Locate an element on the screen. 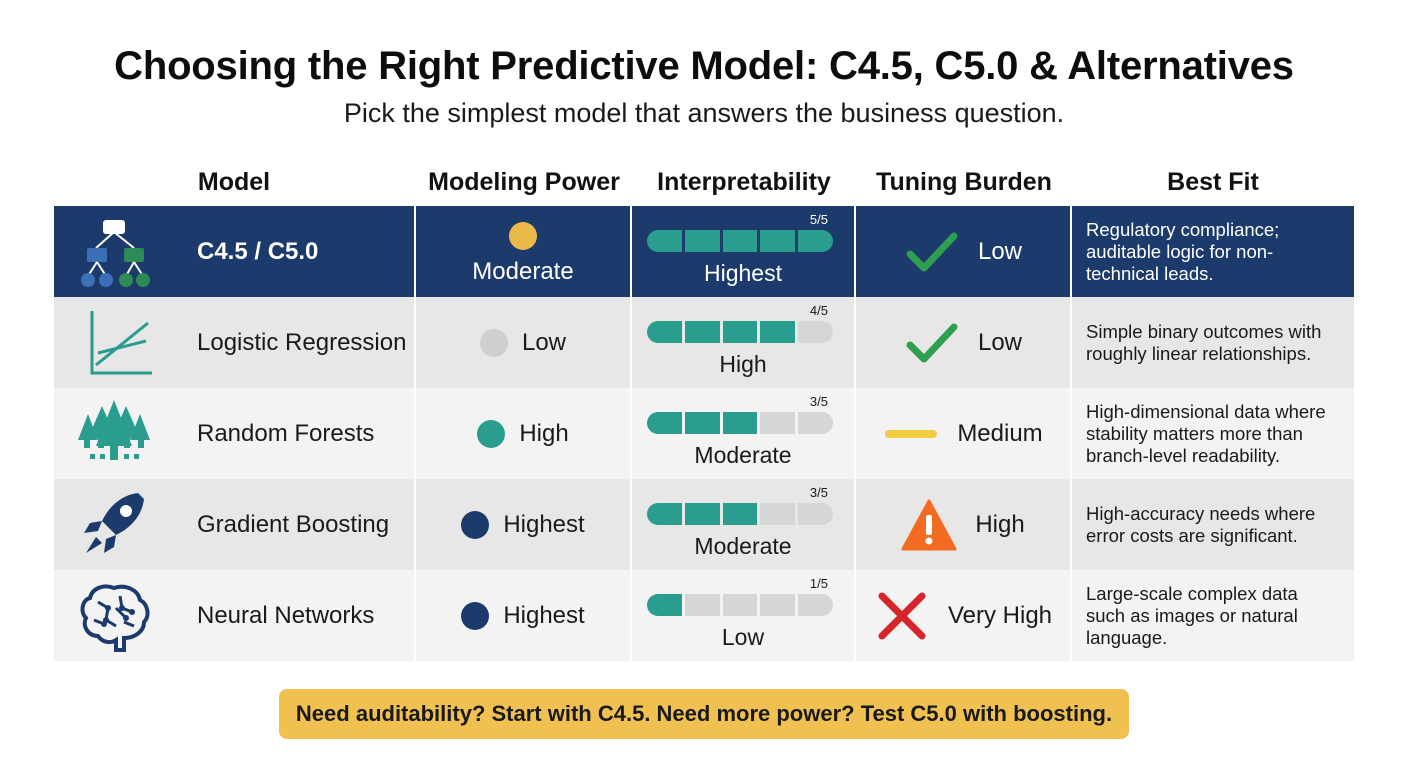  cell-interpretability: 1/5 Low is located at coordinates (744, 615).